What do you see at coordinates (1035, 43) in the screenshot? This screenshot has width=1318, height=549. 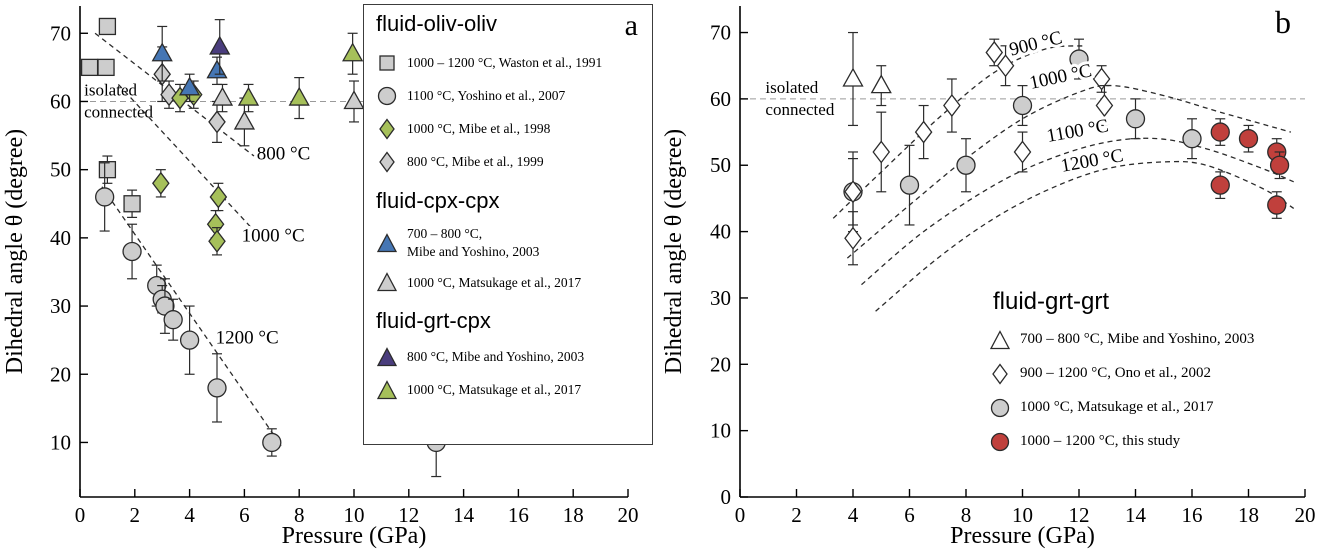 I see `isotherm-label-900-c: 900 °C` at bounding box center [1035, 43].